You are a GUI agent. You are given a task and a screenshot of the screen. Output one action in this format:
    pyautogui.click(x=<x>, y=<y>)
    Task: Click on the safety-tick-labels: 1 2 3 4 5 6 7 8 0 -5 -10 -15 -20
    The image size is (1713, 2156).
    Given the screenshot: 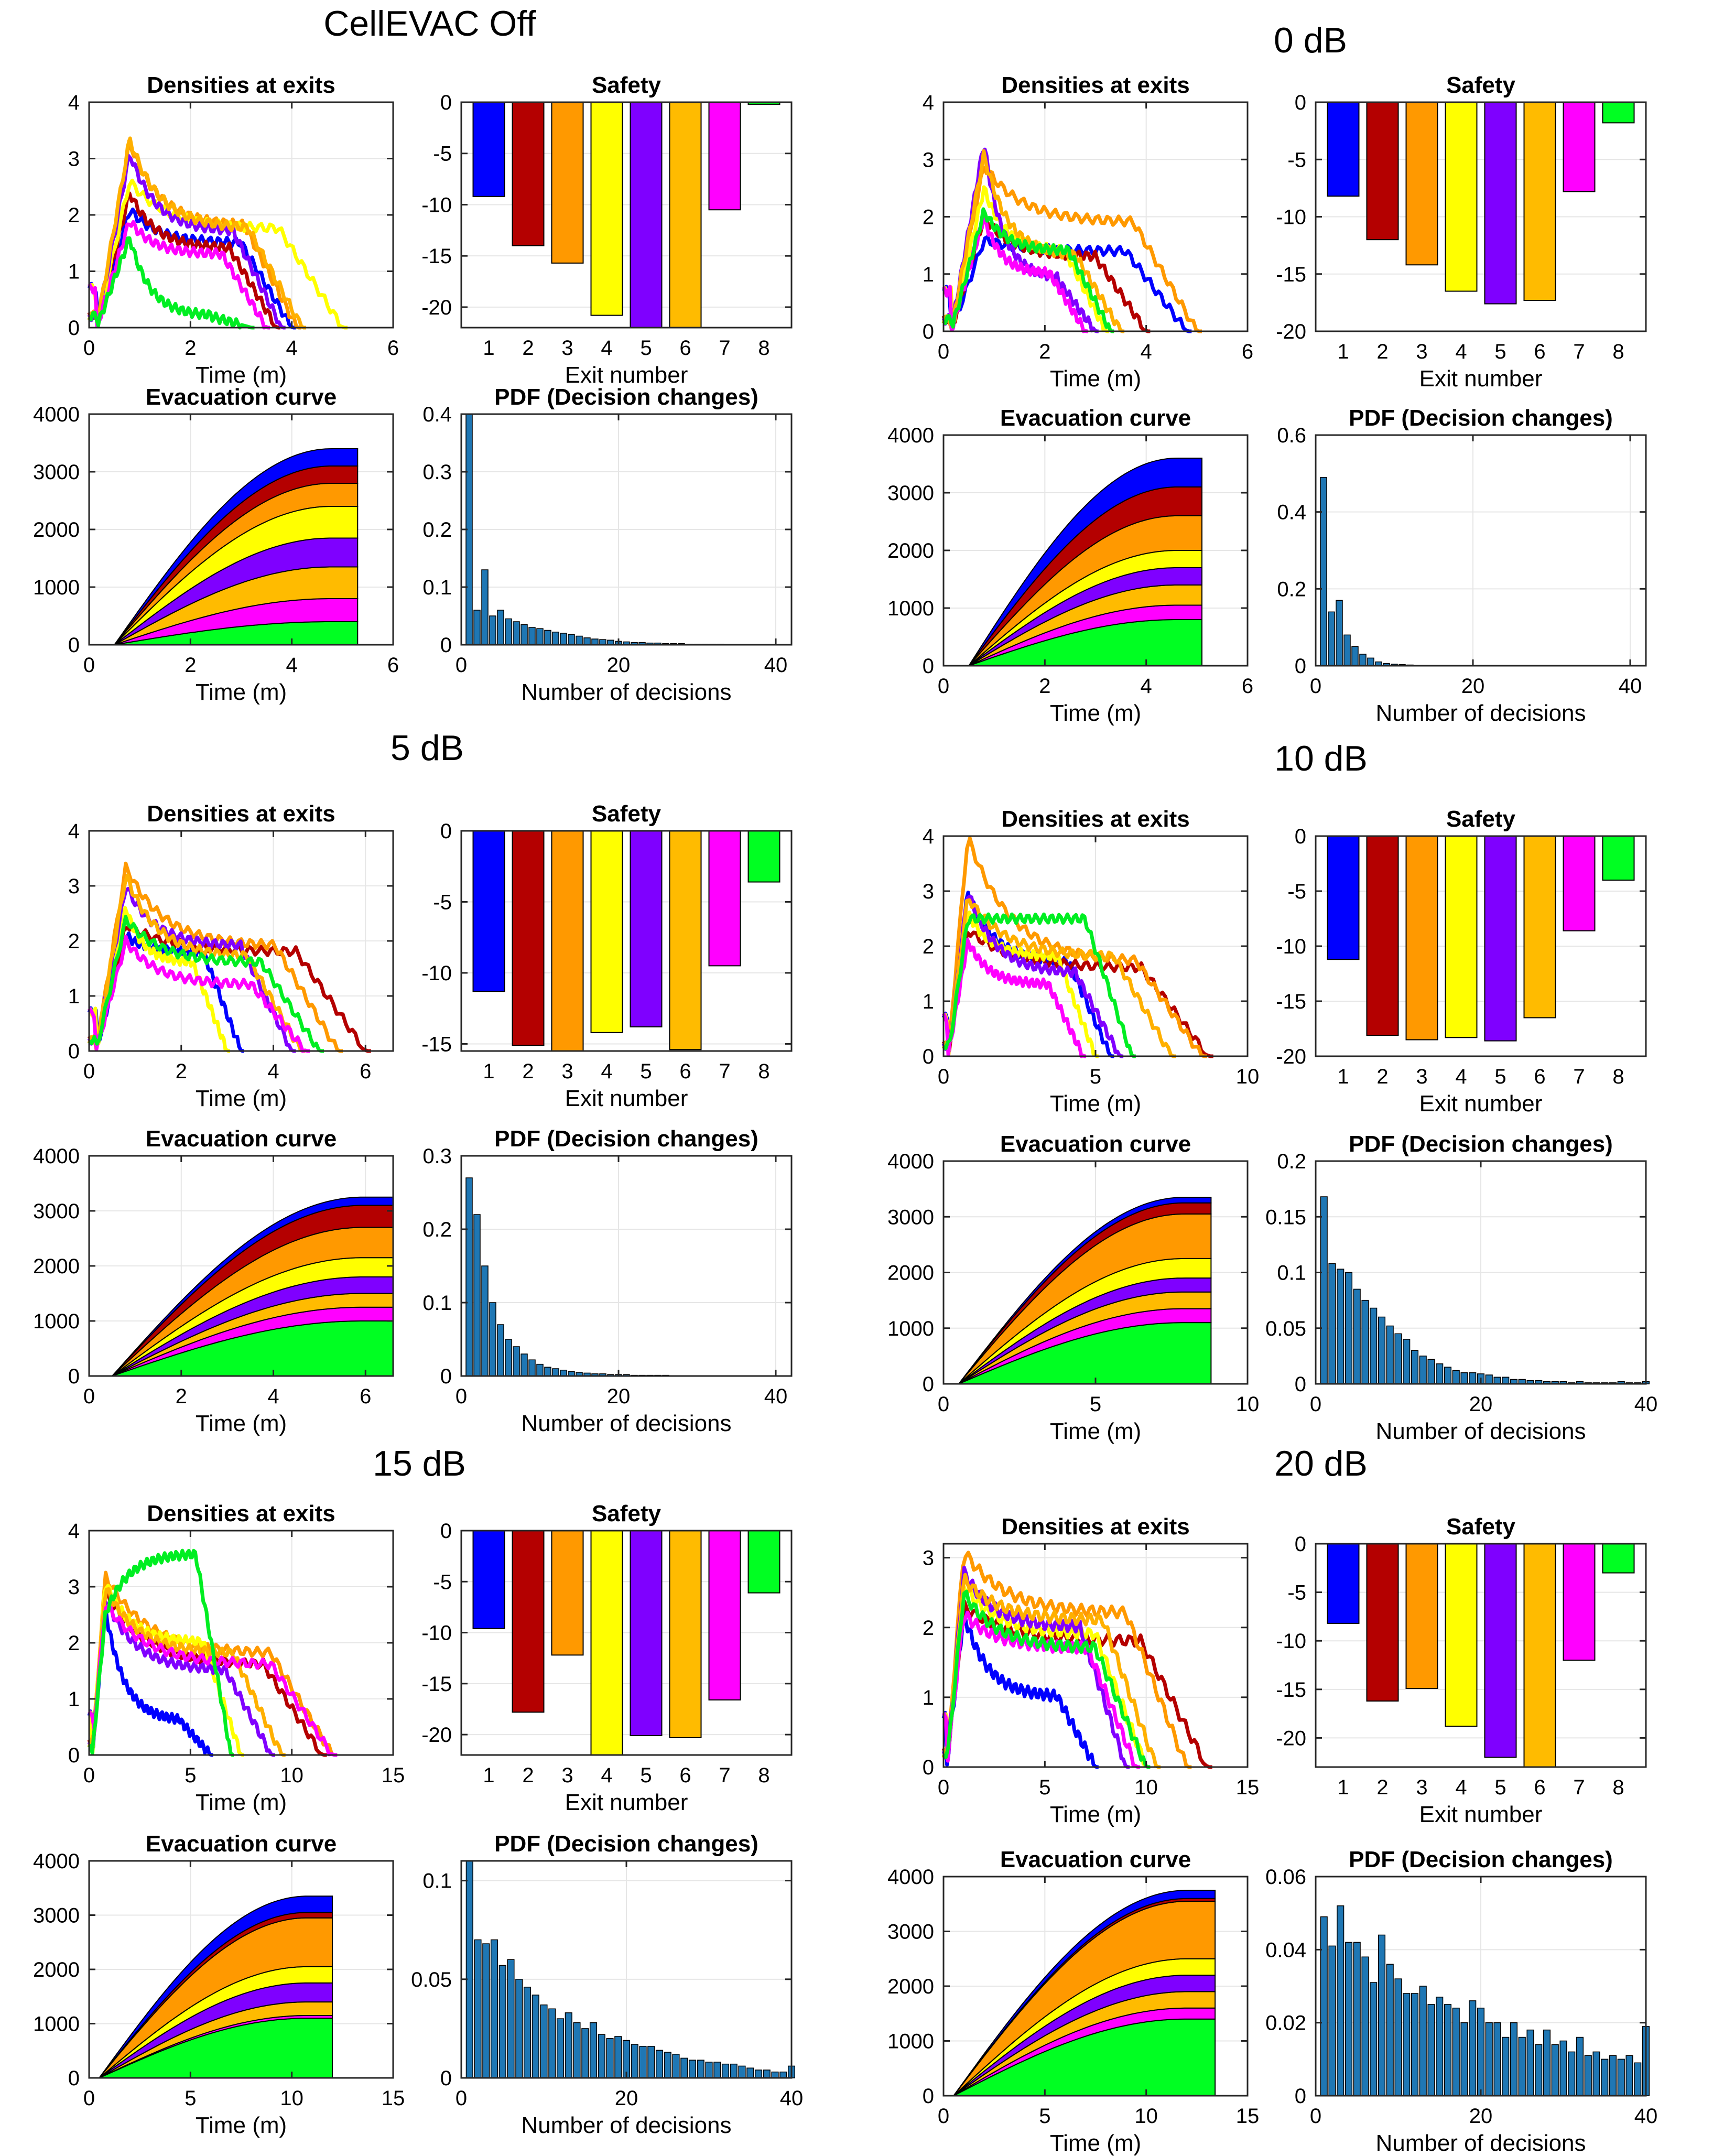 What is the action you would take?
    pyautogui.click(x=1450, y=1666)
    